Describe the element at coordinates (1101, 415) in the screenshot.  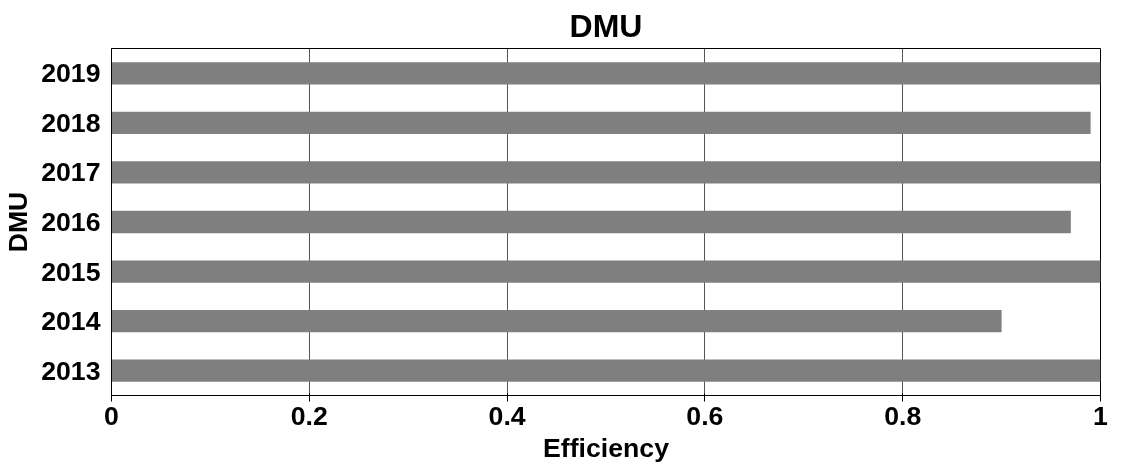
I see `x-tick-label: 1` at that location.